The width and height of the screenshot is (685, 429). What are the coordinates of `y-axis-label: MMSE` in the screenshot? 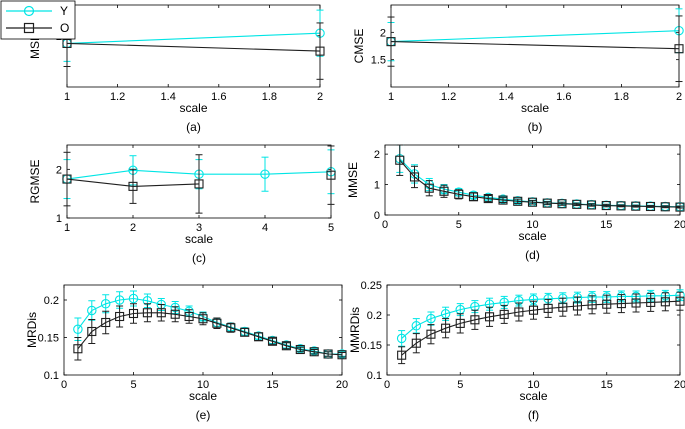 It's located at (353, 180).